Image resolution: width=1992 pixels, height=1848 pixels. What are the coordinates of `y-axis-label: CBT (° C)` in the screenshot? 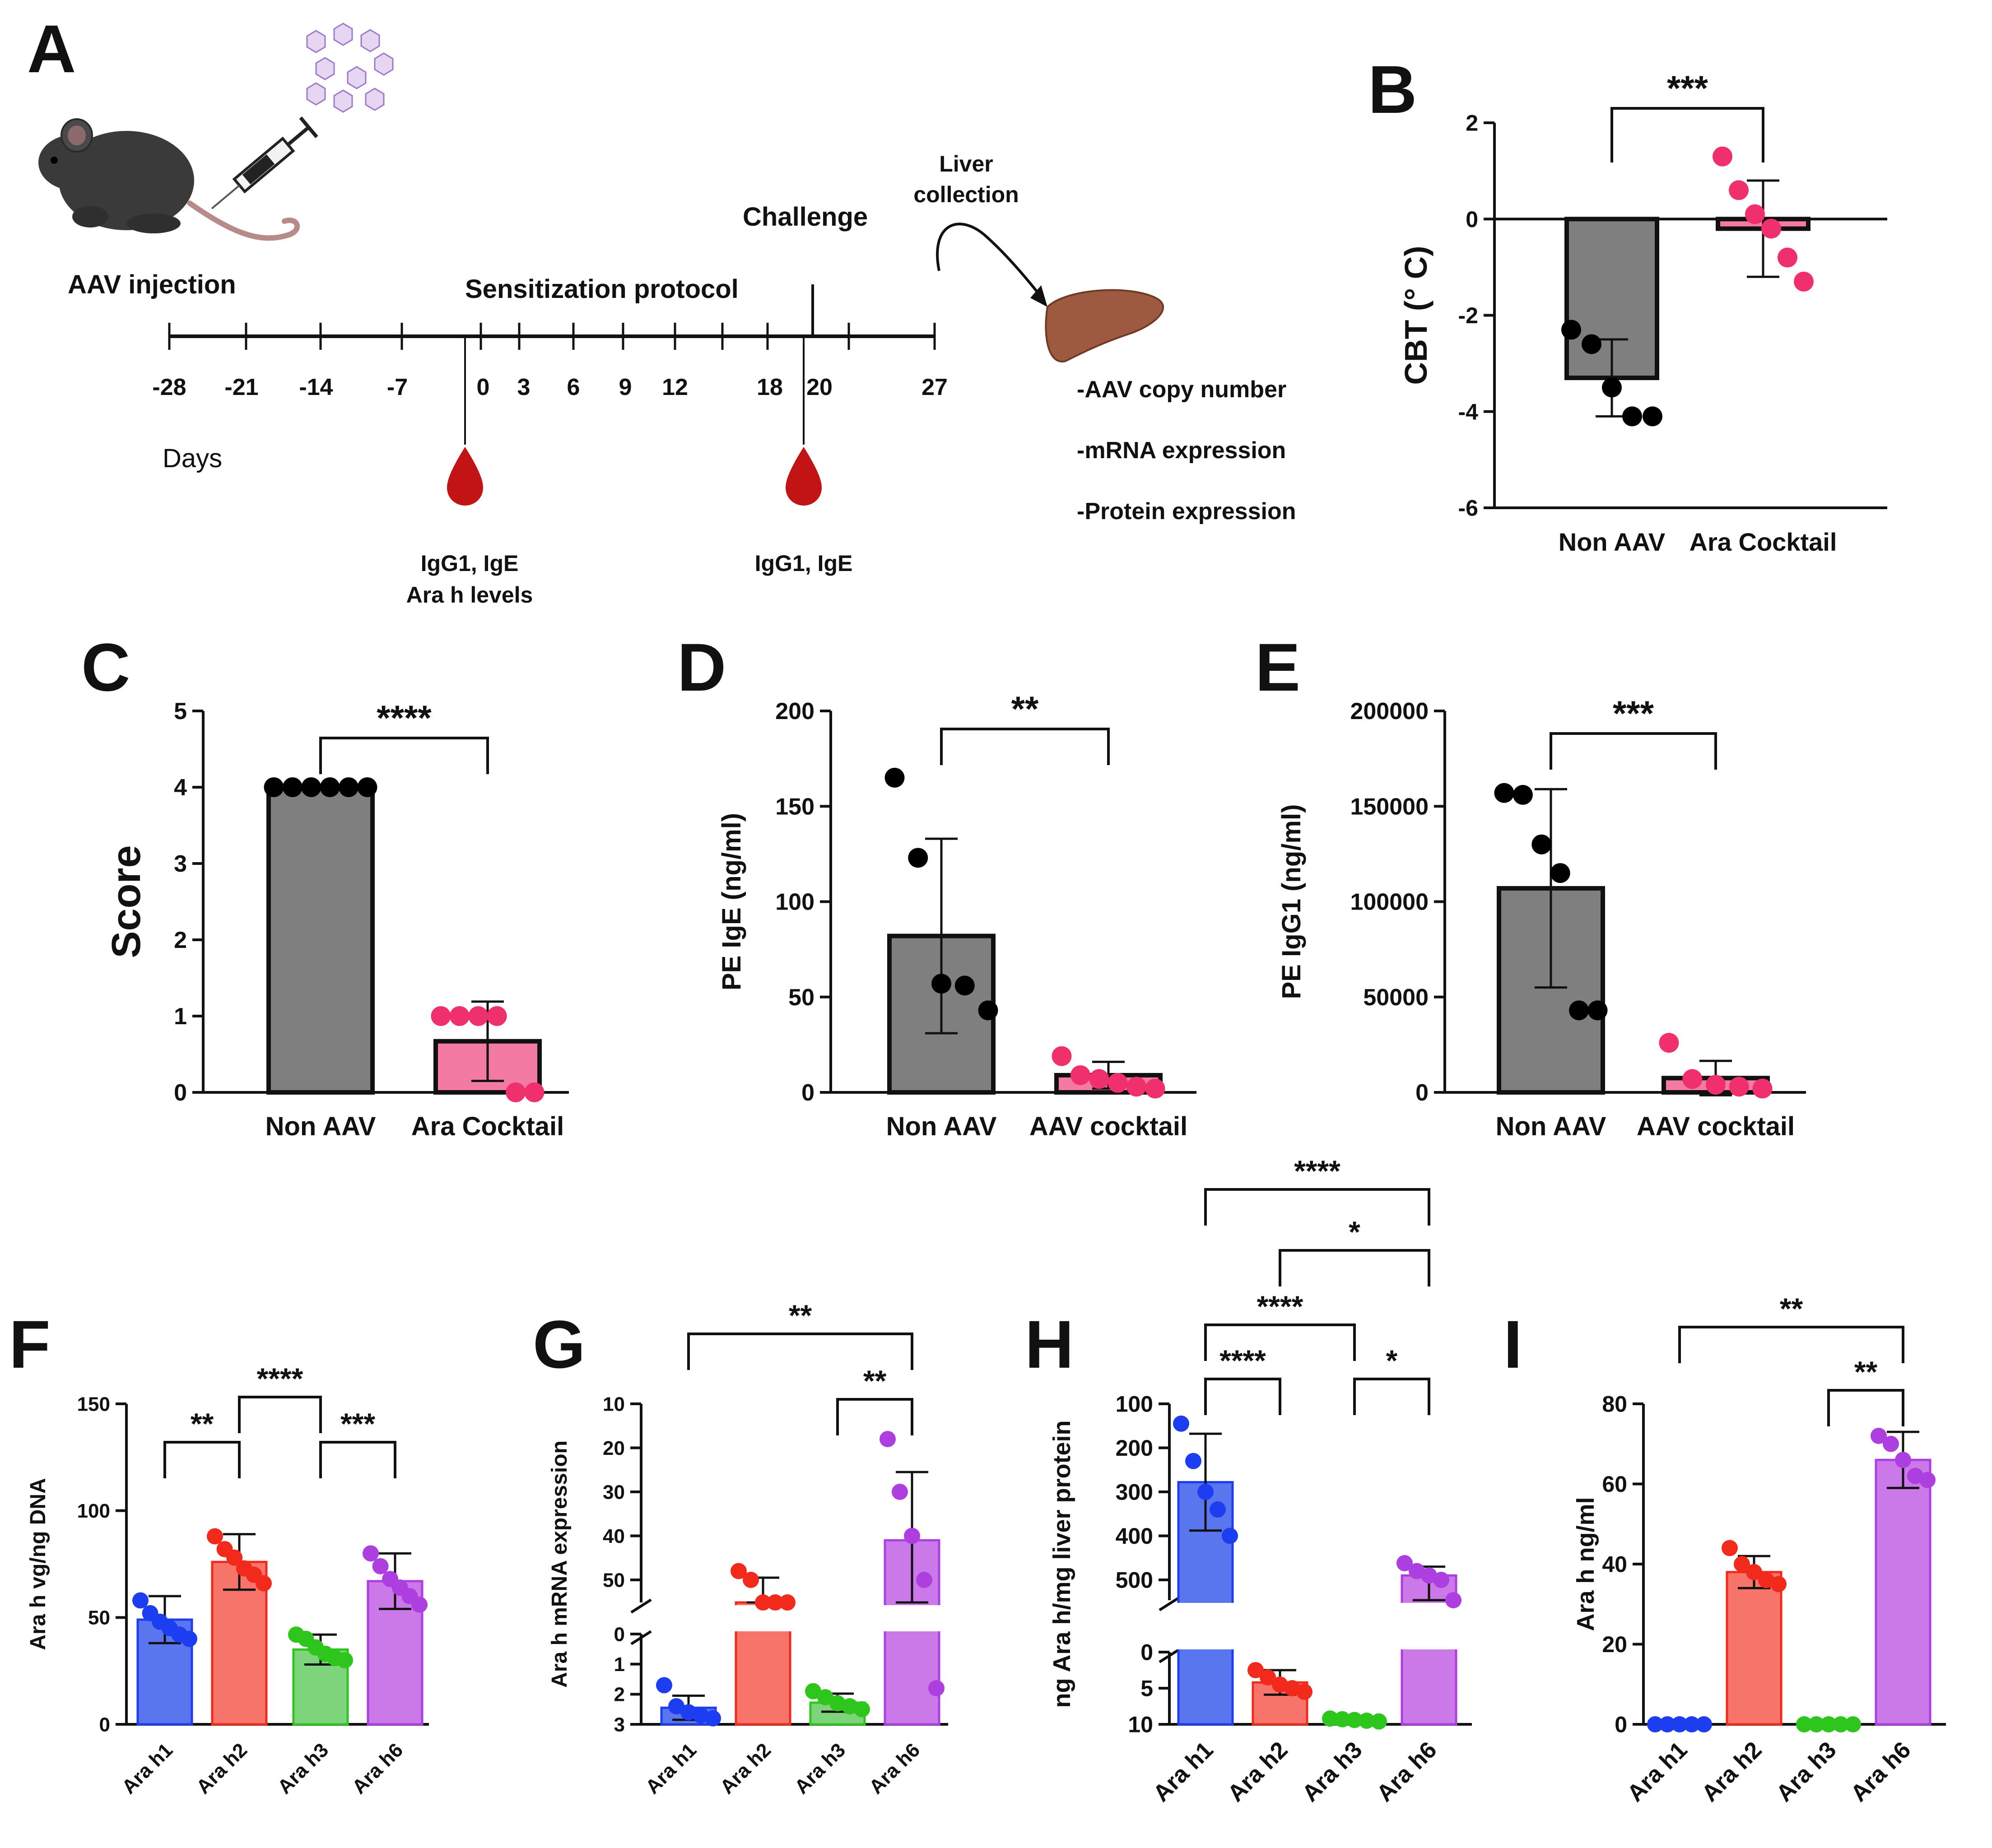 It's located at (1415, 315).